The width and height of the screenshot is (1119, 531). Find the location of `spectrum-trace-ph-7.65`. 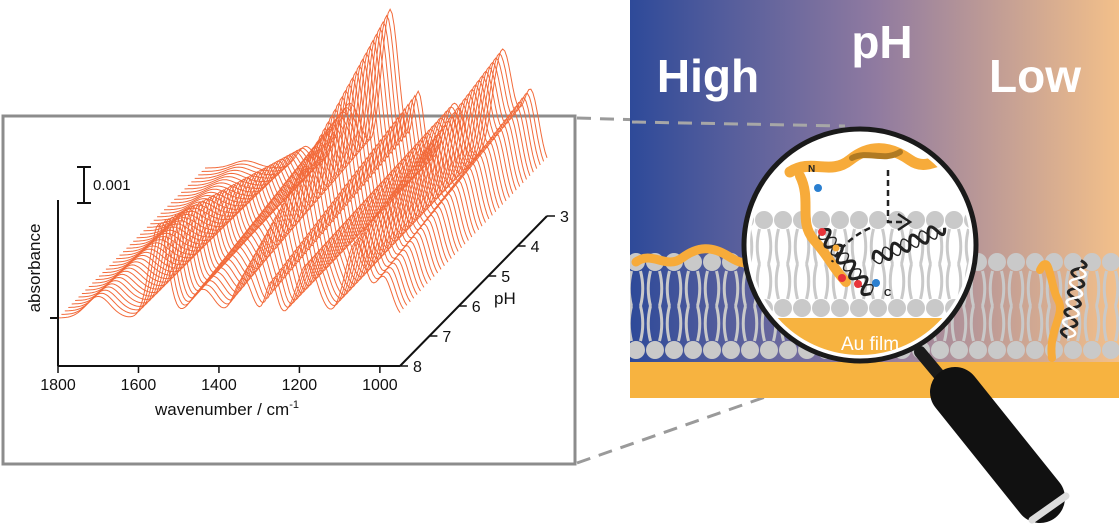

spectrum-trace-ph-7.65 is located at coordinates (239, 263).